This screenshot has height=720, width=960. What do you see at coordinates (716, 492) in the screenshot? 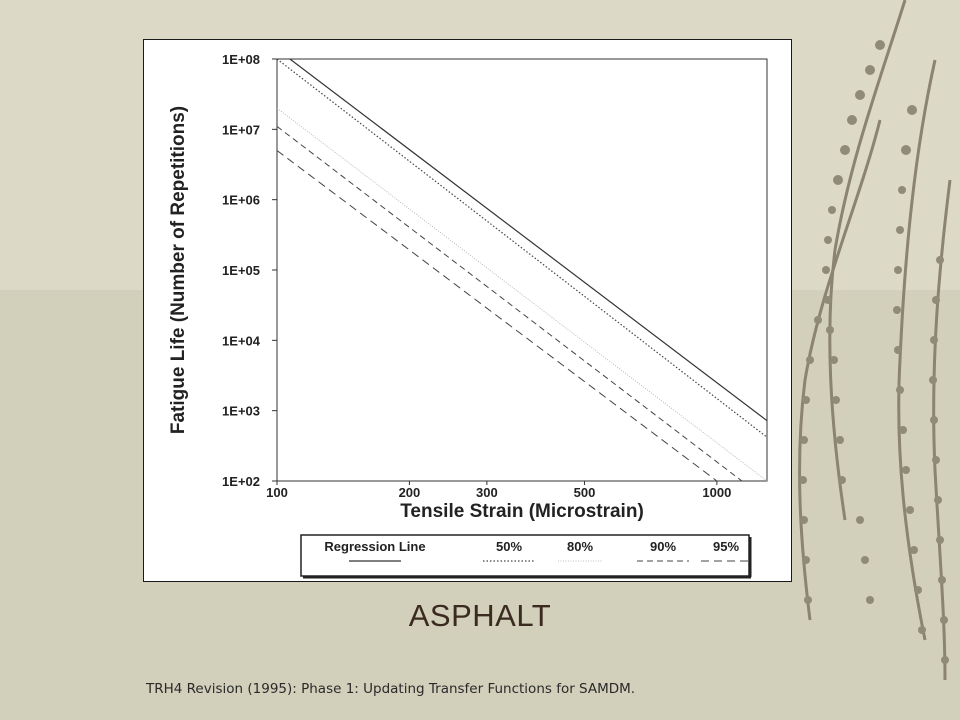
I see `x-tick-label: 1000` at bounding box center [716, 492].